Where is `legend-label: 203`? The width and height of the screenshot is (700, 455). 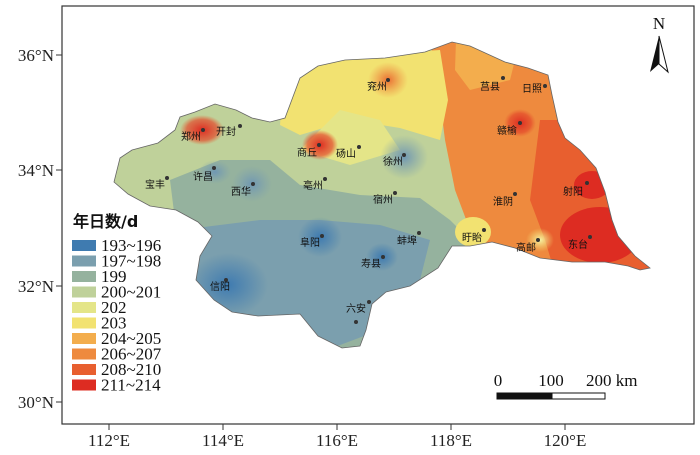
legend-label: 203 is located at coordinates (114, 323).